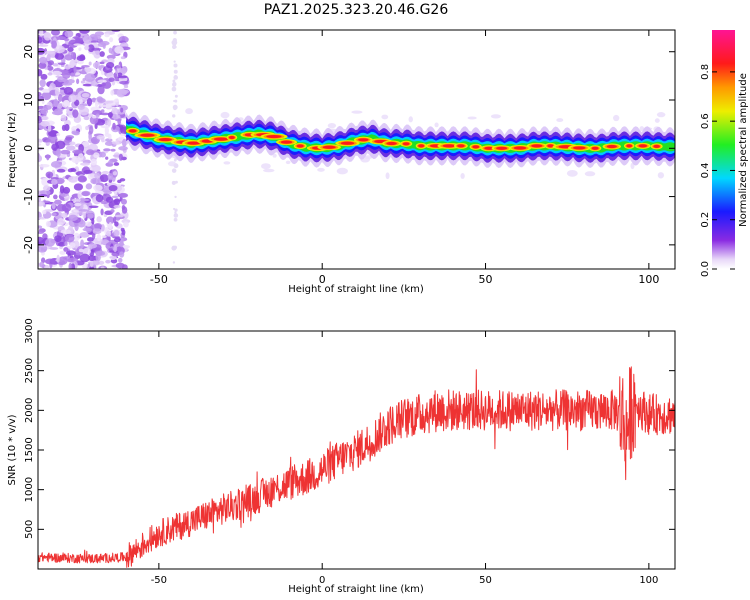 The height and width of the screenshot is (600, 750). I want to click on colorbar-tick-label: 0.4, so click(705, 170).